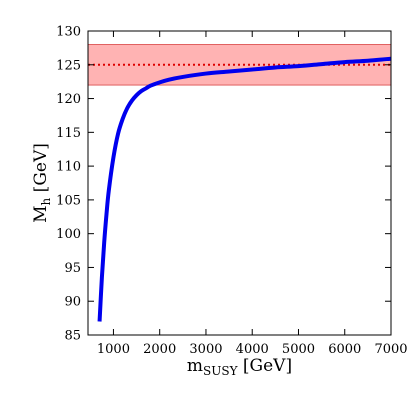  What do you see at coordinates (68, 99) in the screenshot?
I see `y-tick-label: 120` at bounding box center [68, 99].